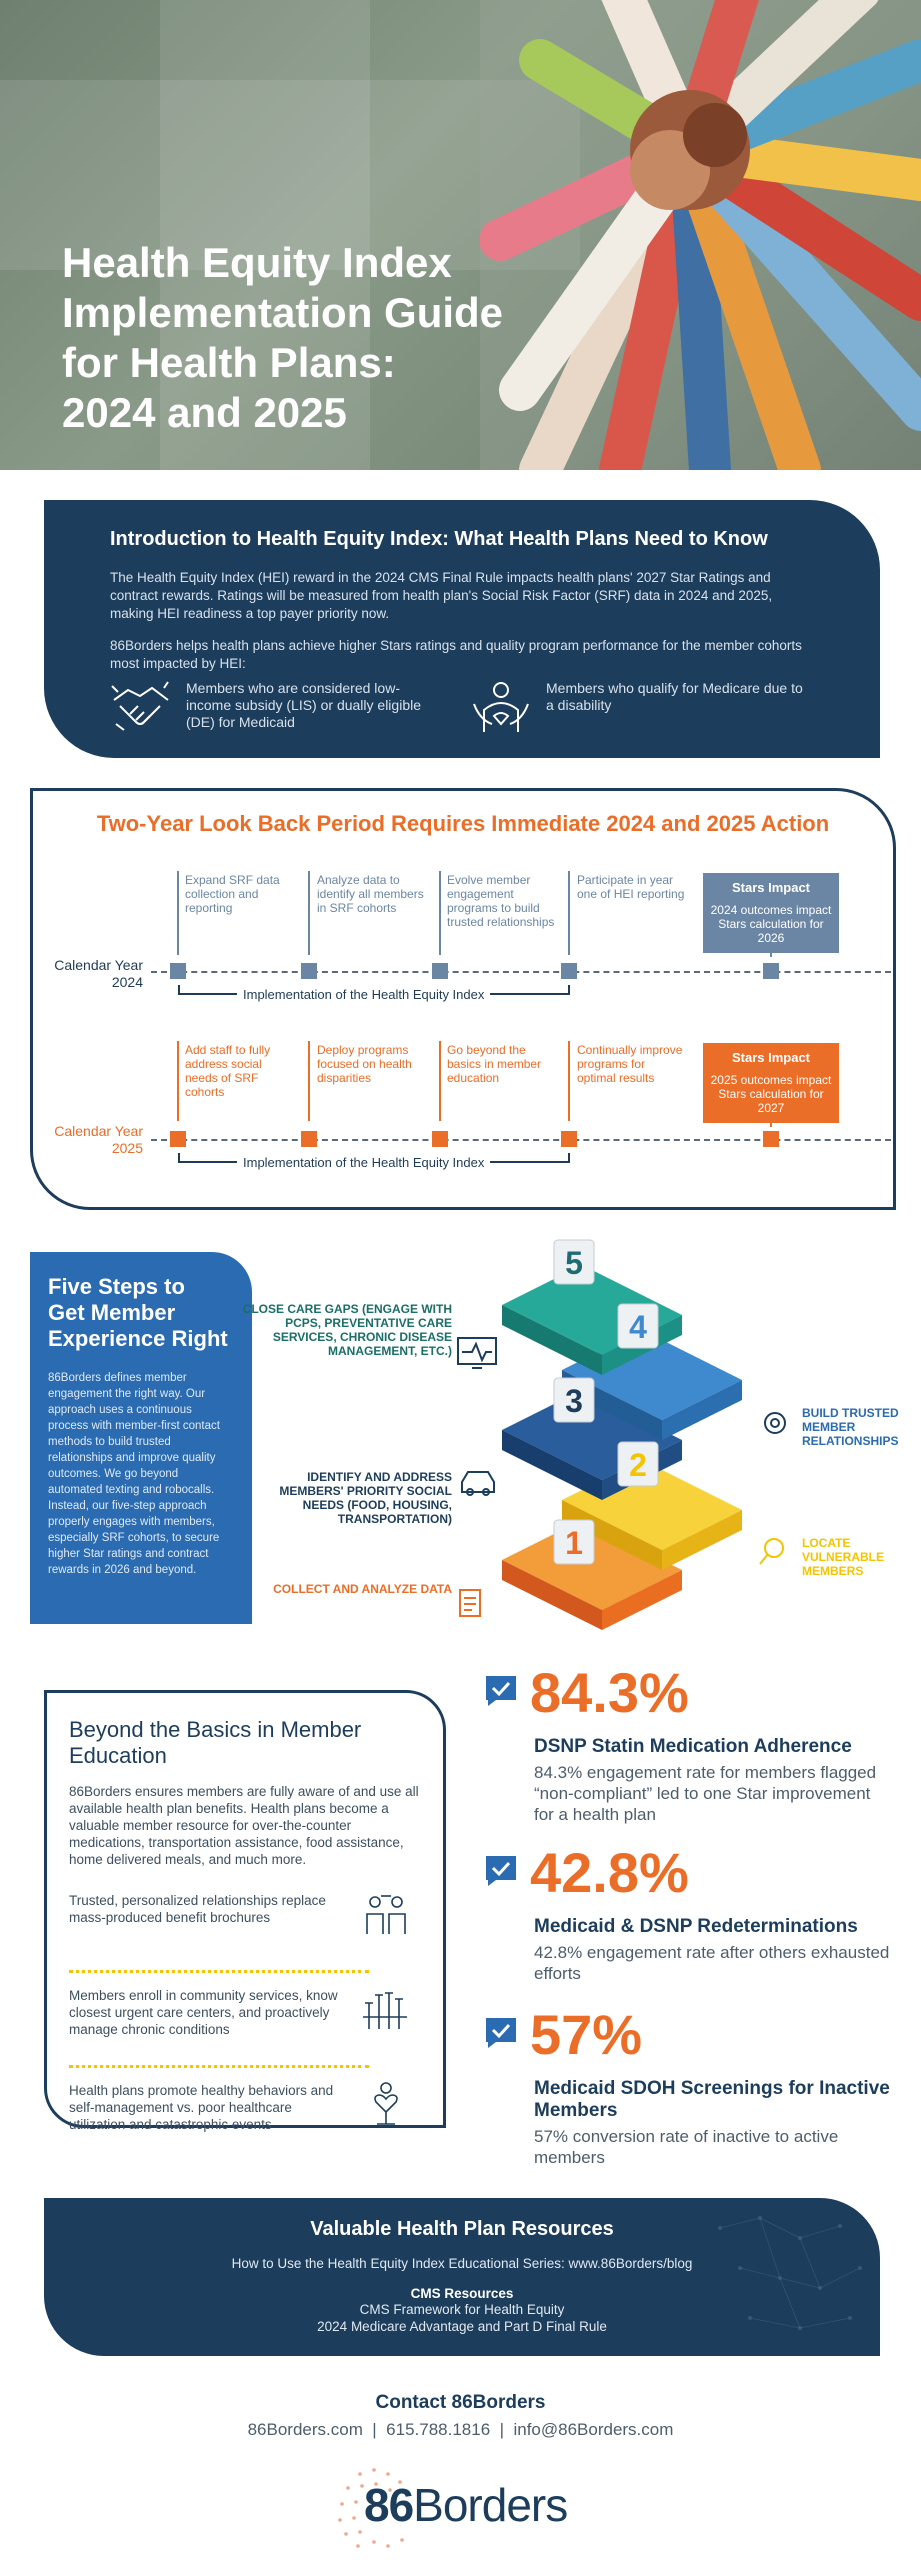 The image size is (921, 2560). Describe the element at coordinates (621, 1434) in the screenshot. I see `staircase-graphic: 1 2 3 4 5` at that location.